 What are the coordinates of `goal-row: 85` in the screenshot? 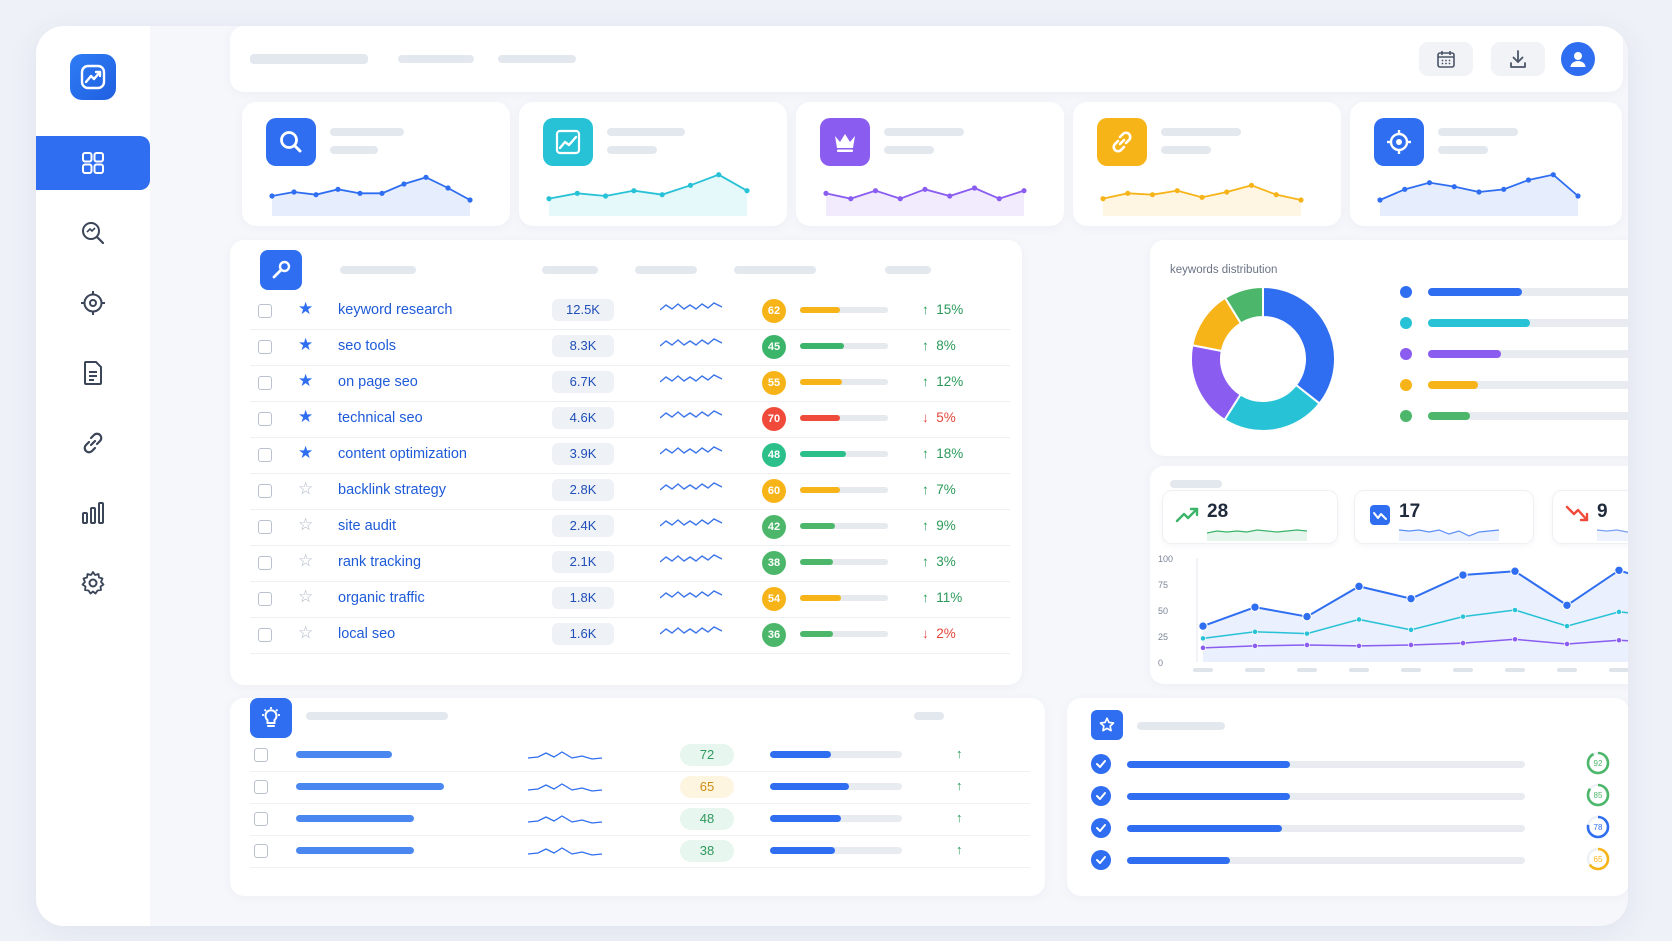 It's located at (1351, 796).